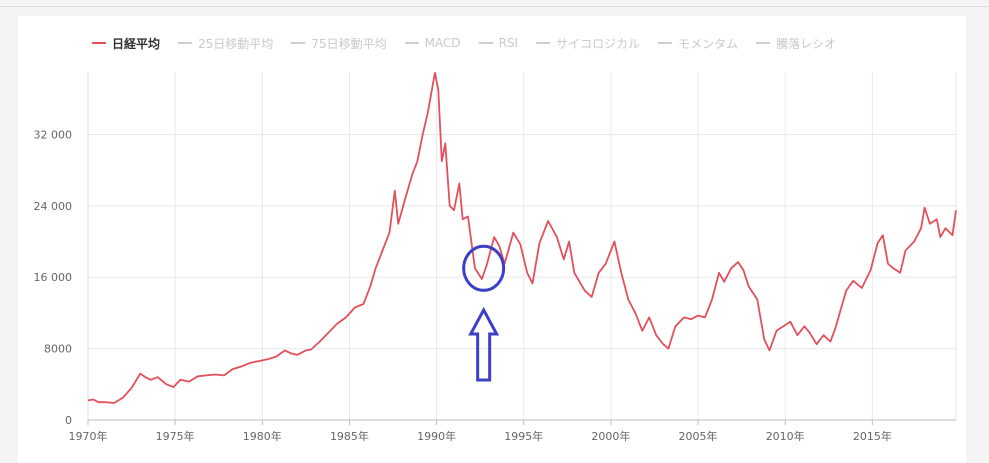 This screenshot has height=463, width=989. What do you see at coordinates (708, 43) in the screenshot?
I see `legend-label: モメンタム` at bounding box center [708, 43].